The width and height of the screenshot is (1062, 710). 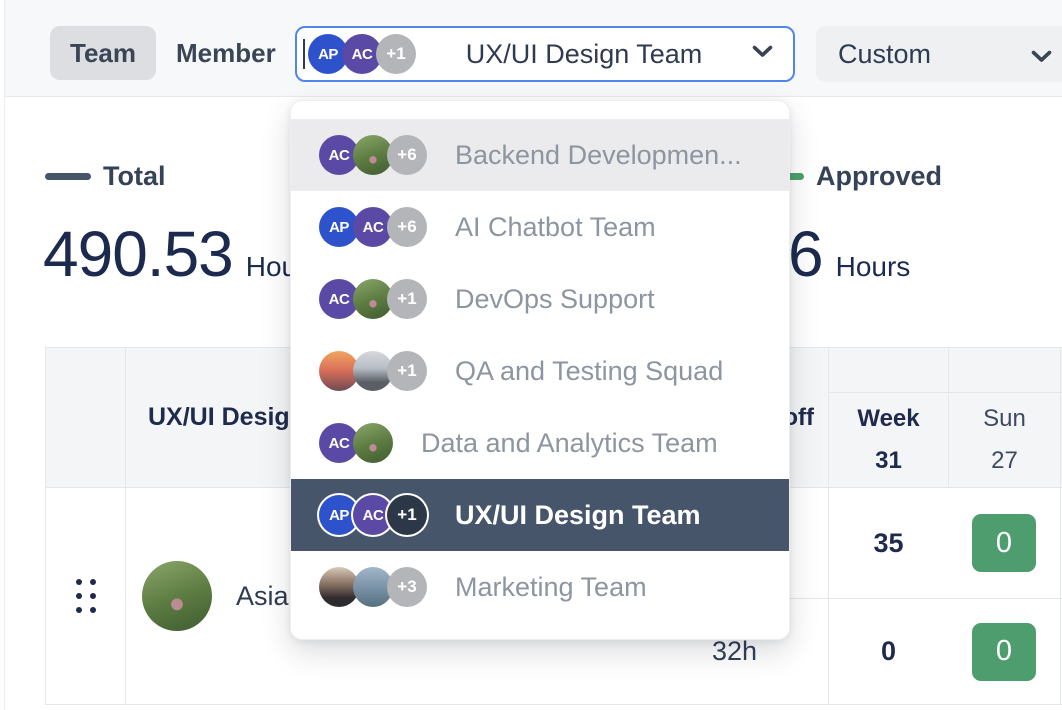 I want to click on day-column-header: Sun 27, so click(x=1004, y=417).